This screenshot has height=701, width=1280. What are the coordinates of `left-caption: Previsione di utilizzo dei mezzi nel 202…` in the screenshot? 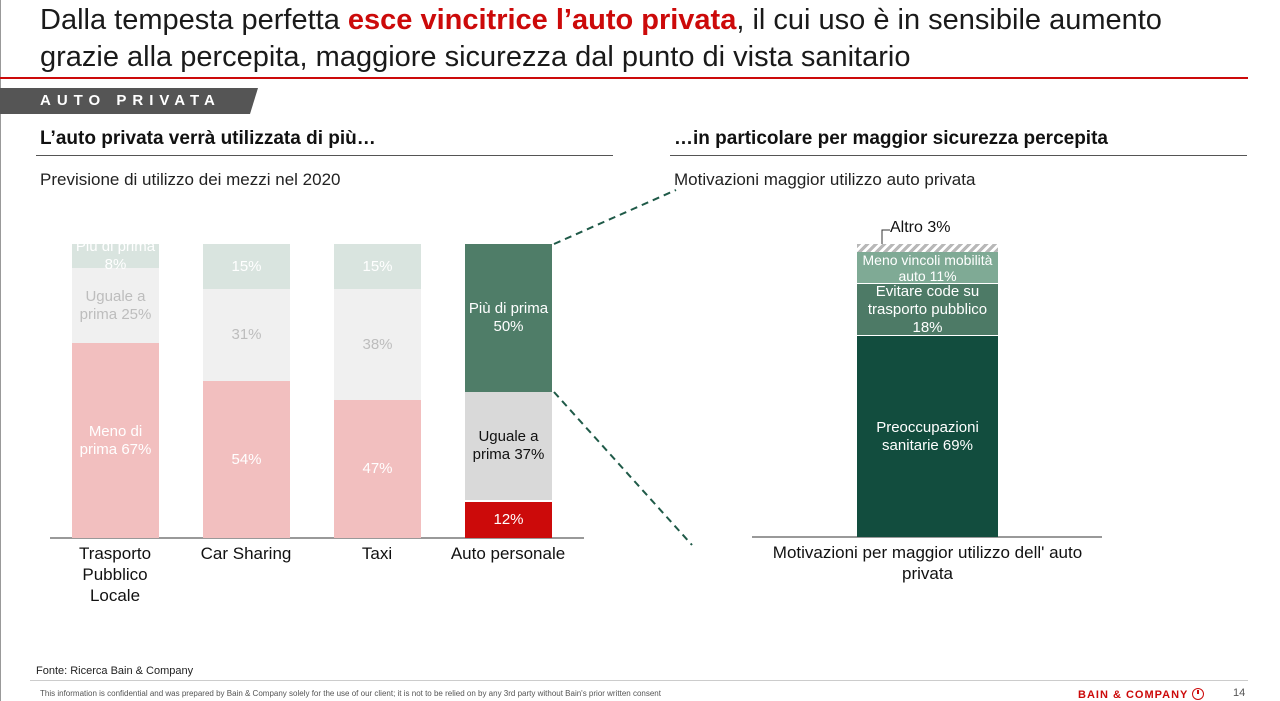 It's located at (190, 179).